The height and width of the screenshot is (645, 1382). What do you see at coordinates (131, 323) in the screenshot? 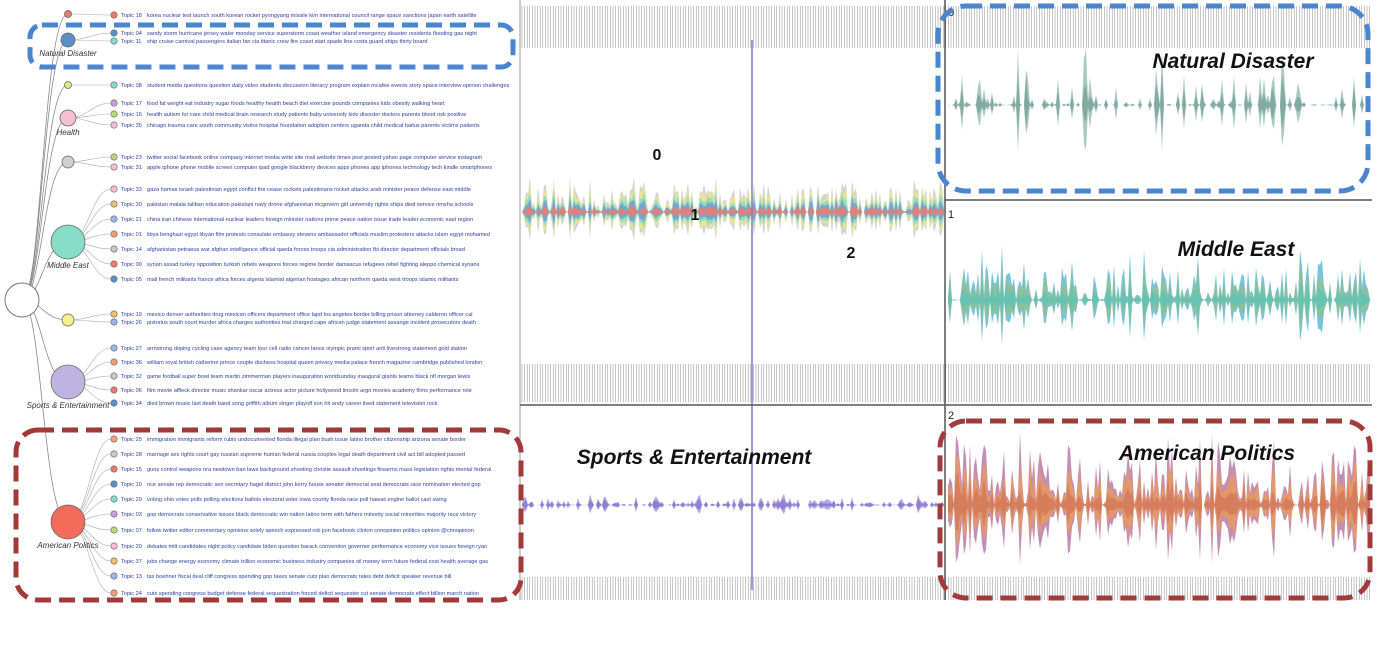
I see `topic-id: Topic 26` at bounding box center [131, 323].